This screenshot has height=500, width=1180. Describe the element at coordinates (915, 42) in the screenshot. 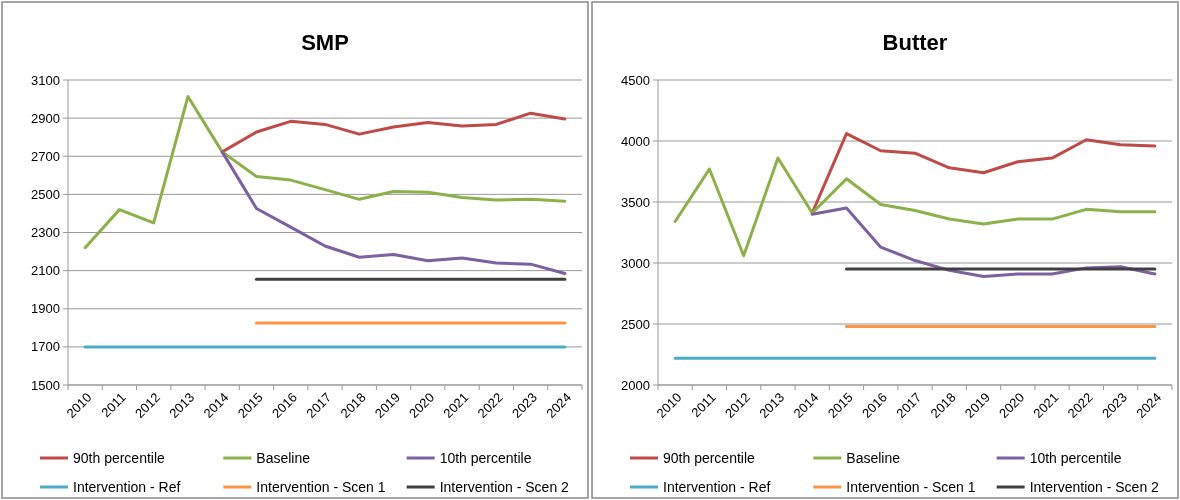

I see `chart-title: Butter` at that location.